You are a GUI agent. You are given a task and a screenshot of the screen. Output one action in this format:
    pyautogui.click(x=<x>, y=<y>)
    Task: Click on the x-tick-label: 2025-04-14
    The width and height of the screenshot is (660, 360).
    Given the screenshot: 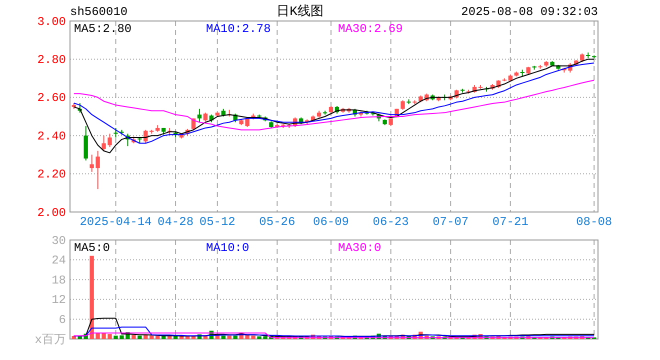 What is the action you would take?
    pyautogui.click(x=116, y=222)
    